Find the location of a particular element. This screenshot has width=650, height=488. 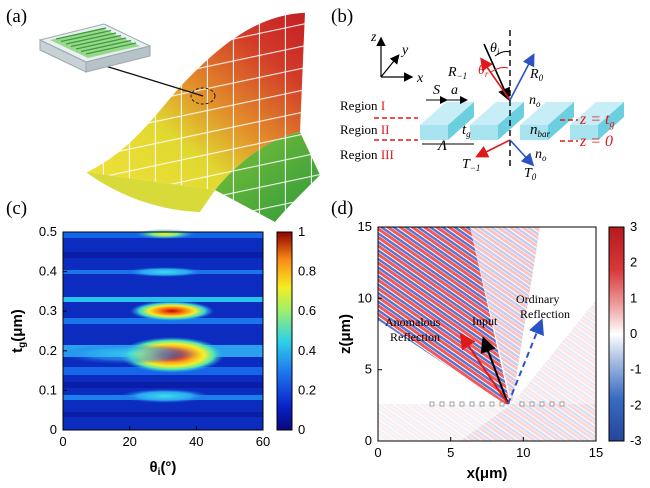

c-ytick-5: 0.5 is located at coordinates (48, 231).